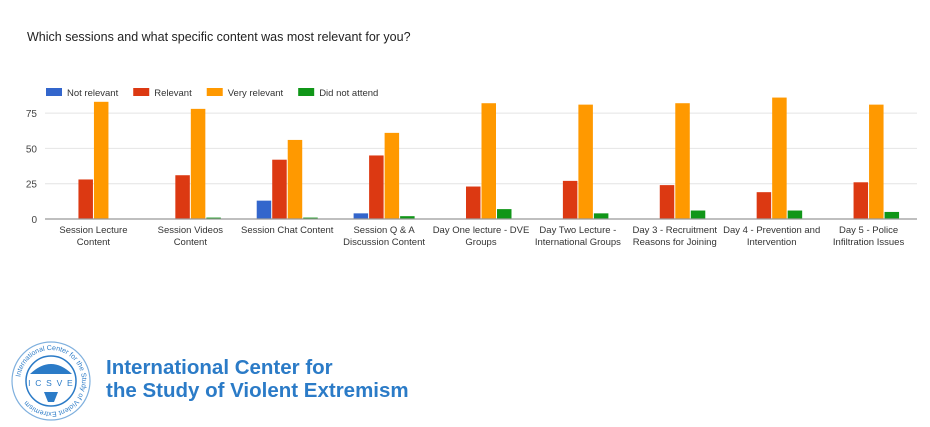 Image resolution: width=930 pixels, height=427 pixels. Describe the element at coordinates (257, 390) in the screenshot. I see `org-name-line2: the Study of Violent Extremism` at that location.